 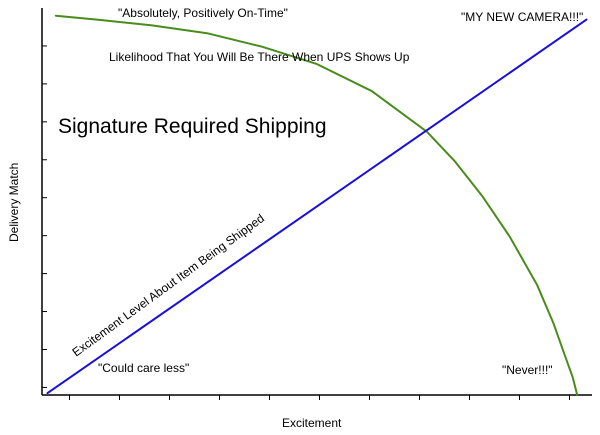 I want to click on annotation-could-care-less: "Could care less", so click(x=143, y=368).